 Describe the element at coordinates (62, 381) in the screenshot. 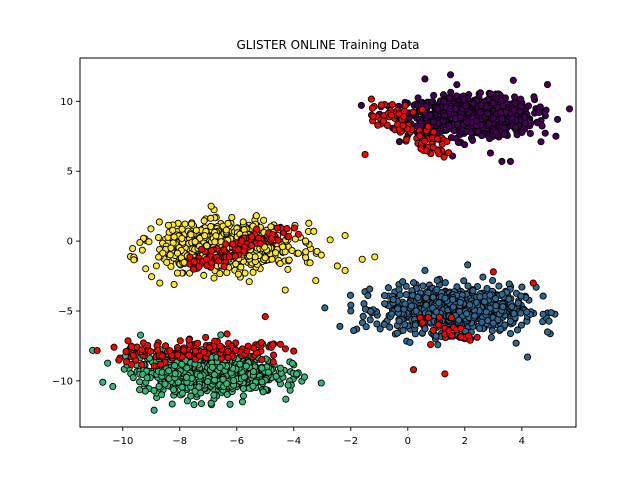

I see `y-tick-label: −10` at that location.